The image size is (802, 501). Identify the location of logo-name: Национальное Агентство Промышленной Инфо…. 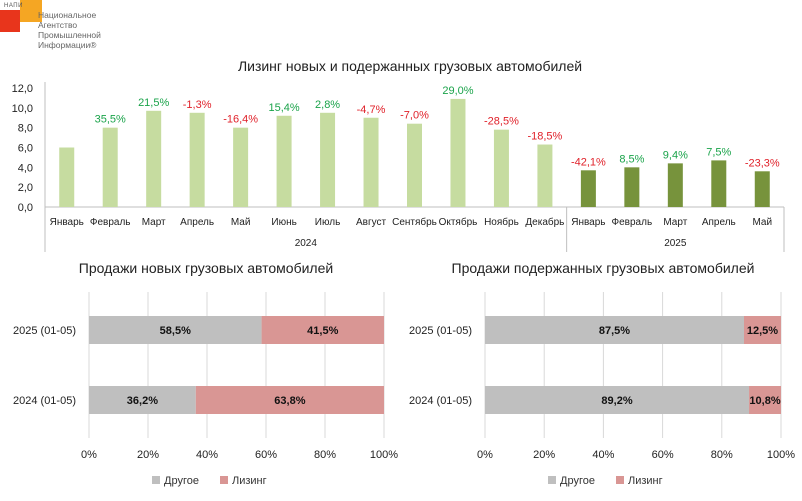
(69, 30).